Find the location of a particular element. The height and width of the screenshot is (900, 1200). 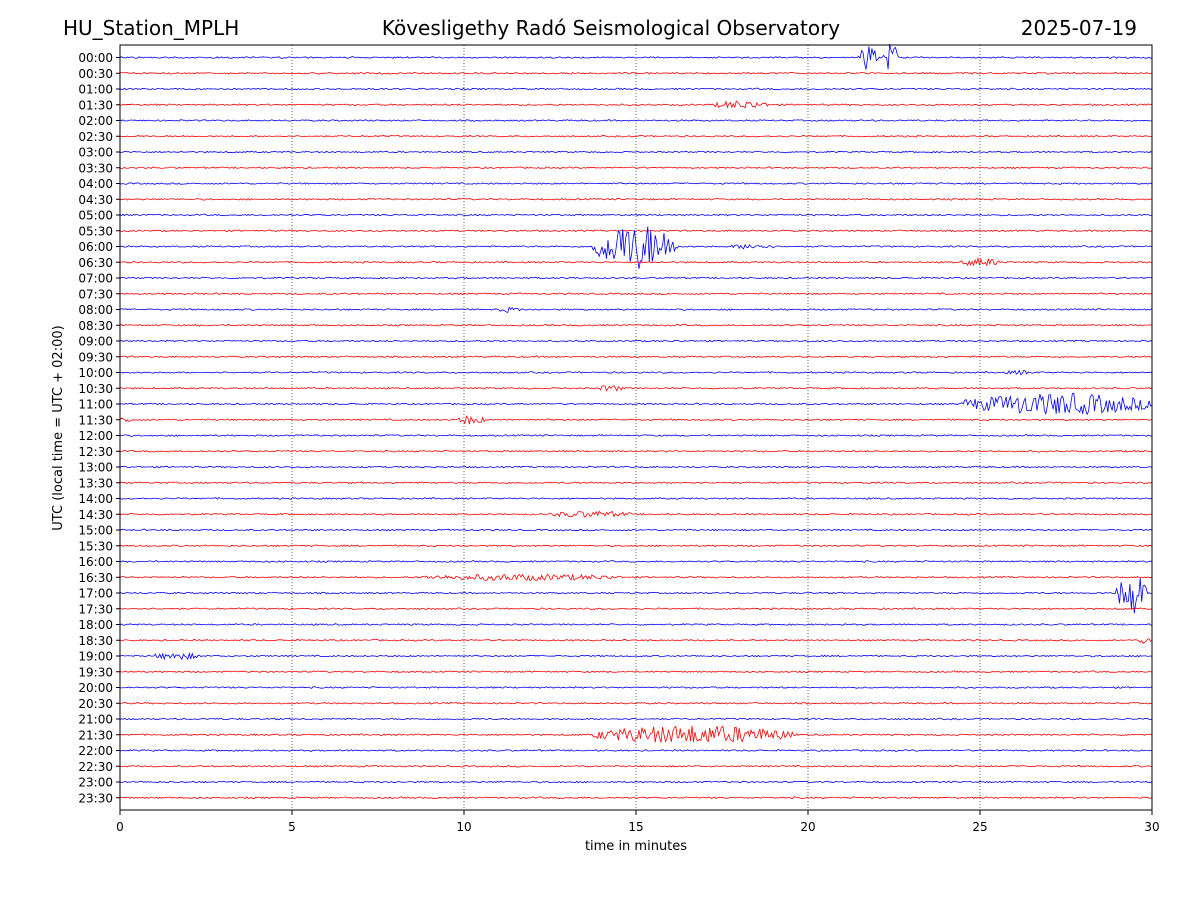

ytick-label: 02:00 is located at coordinates (95, 121).